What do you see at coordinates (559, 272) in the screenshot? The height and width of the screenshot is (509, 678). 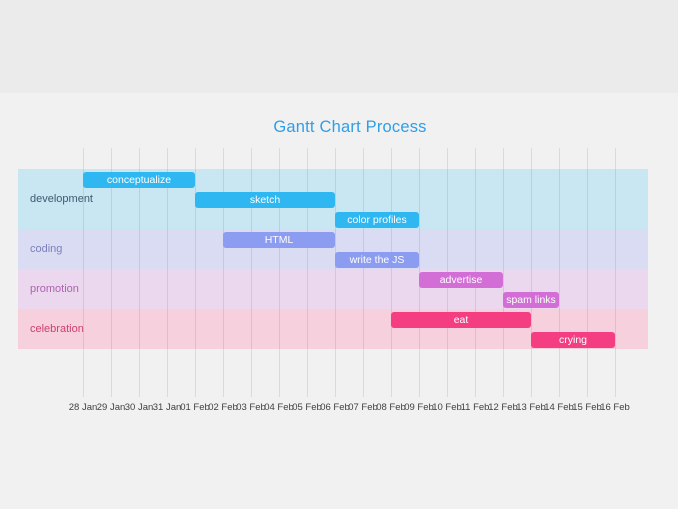 I see `gridline-14-feb` at bounding box center [559, 272].